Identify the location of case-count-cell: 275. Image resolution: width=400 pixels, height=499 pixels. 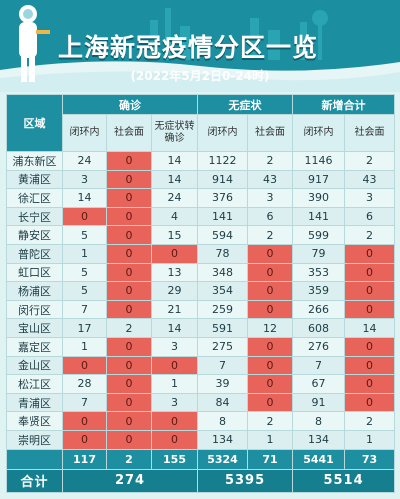
(223, 346).